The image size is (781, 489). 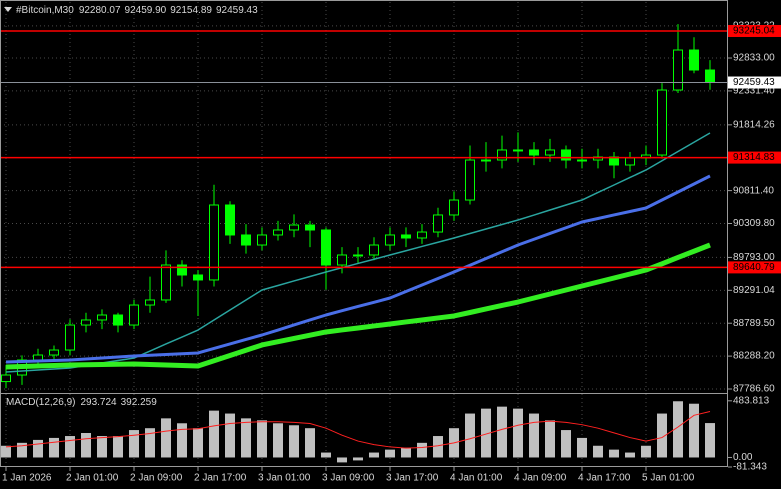 What do you see at coordinates (754, 257) in the screenshot?
I see `y-tick-label: 89793.00` at bounding box center [754, 257].